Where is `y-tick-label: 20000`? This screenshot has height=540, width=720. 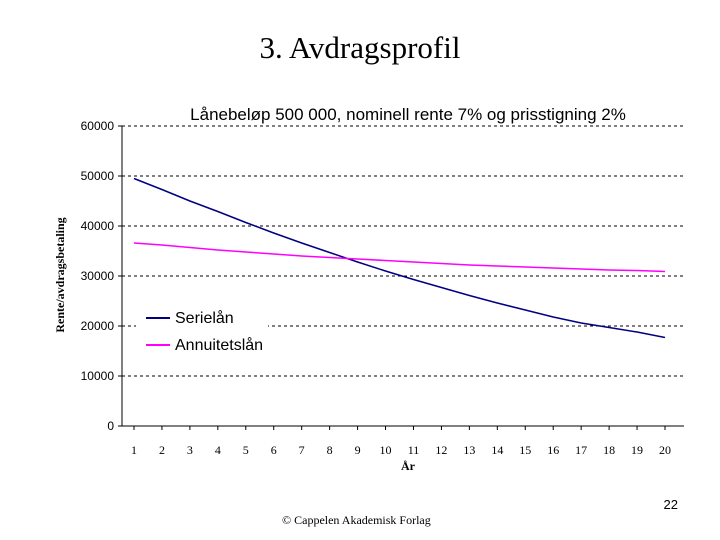 y-tick-label: 20000 is located at coordinates (98, 326).